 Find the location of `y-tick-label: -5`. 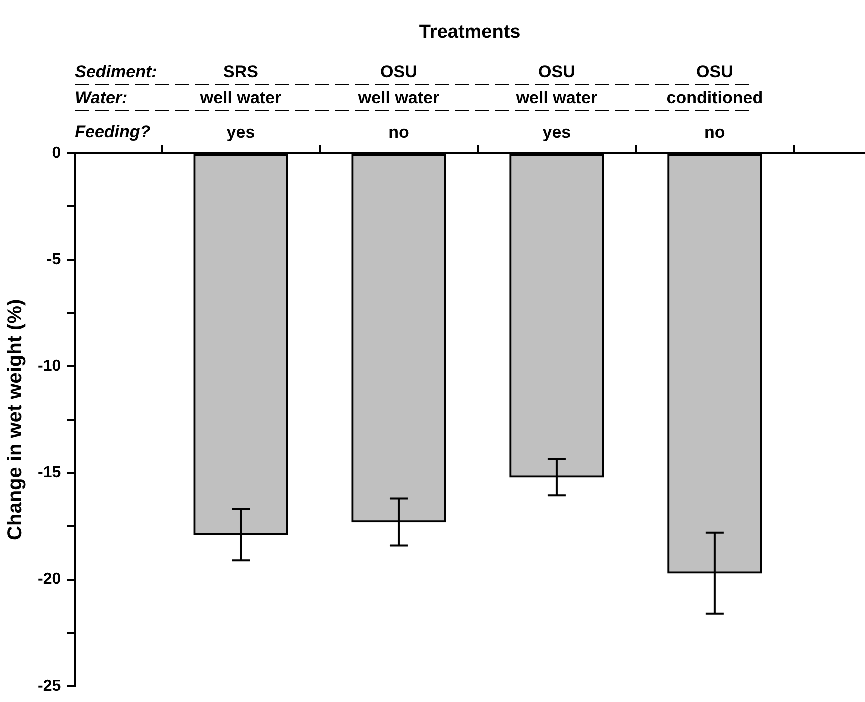

y-tick-label: -5 is located at coordinates (54, 259).